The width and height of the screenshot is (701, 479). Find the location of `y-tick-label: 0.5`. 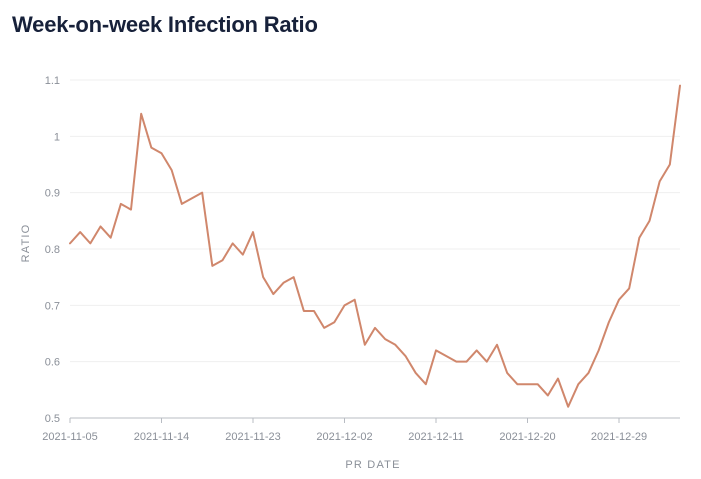

y-tick-label: 0.5 is located at coordinates (52, 419).